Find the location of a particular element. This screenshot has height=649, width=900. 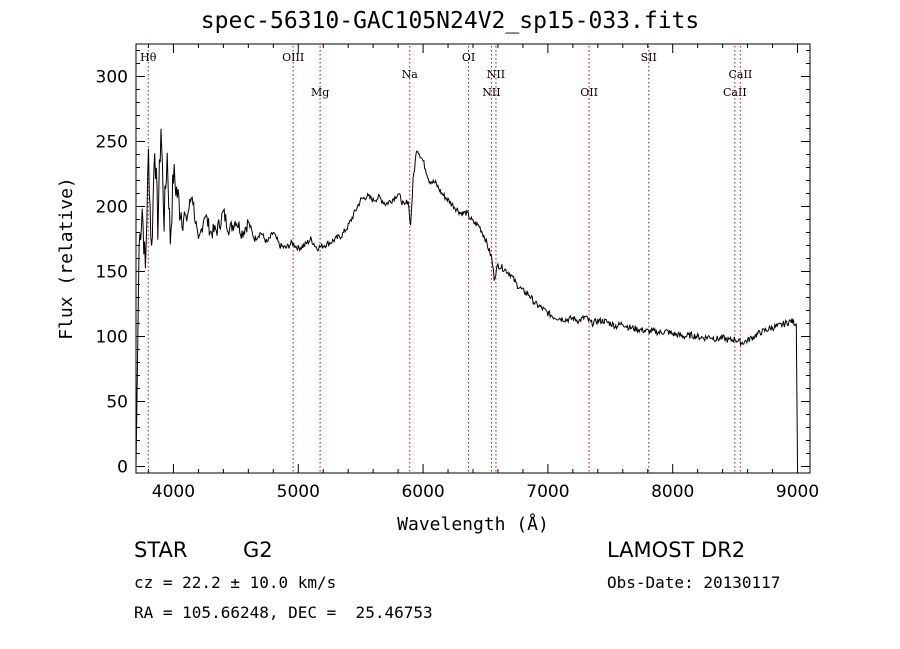

x-tick-label: 5000 is located at coordinates (298, 492).